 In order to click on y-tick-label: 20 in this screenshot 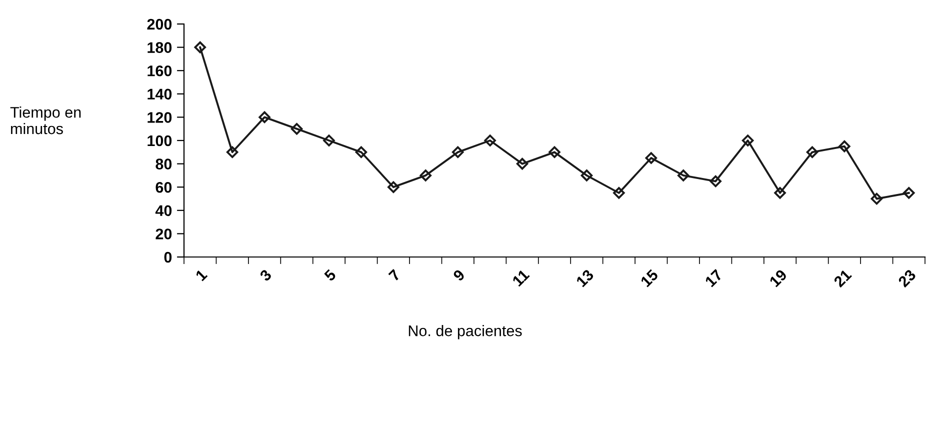, I will do `click(164, 234)`.